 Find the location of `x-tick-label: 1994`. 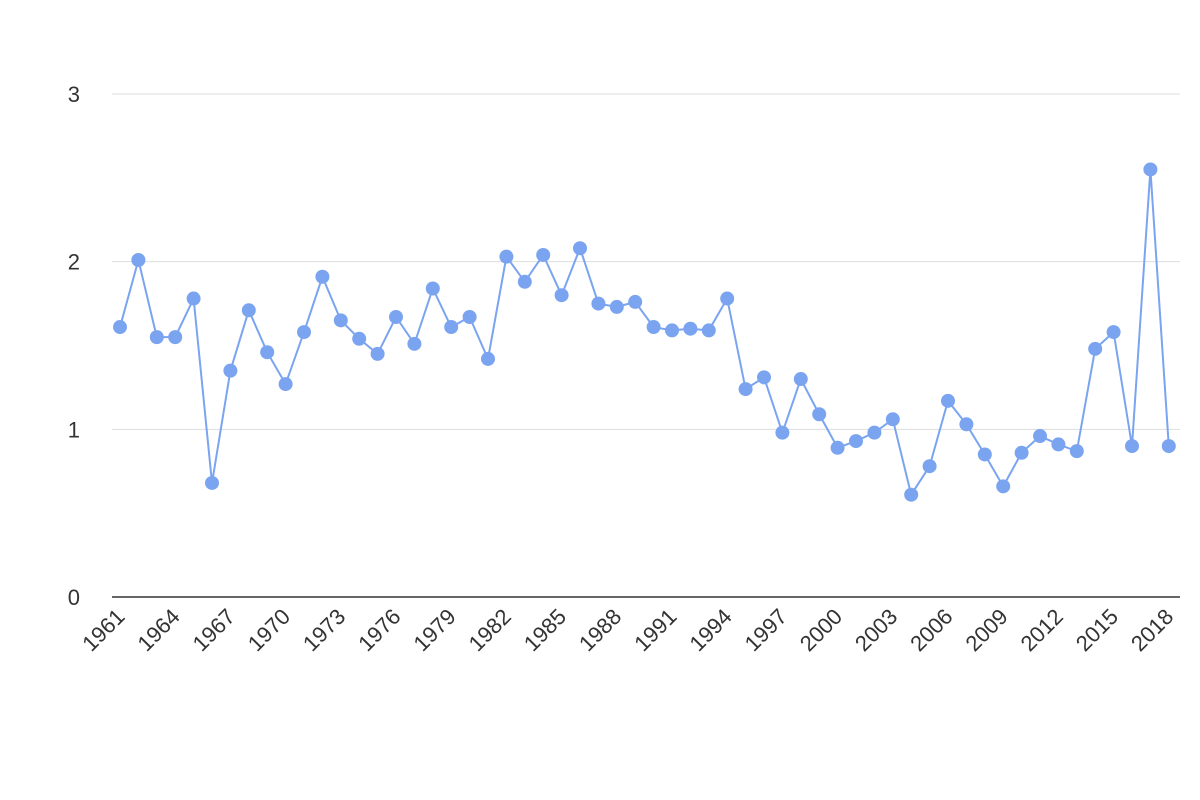

x-tick-label: 1994 is located at coordinates (710, 630).